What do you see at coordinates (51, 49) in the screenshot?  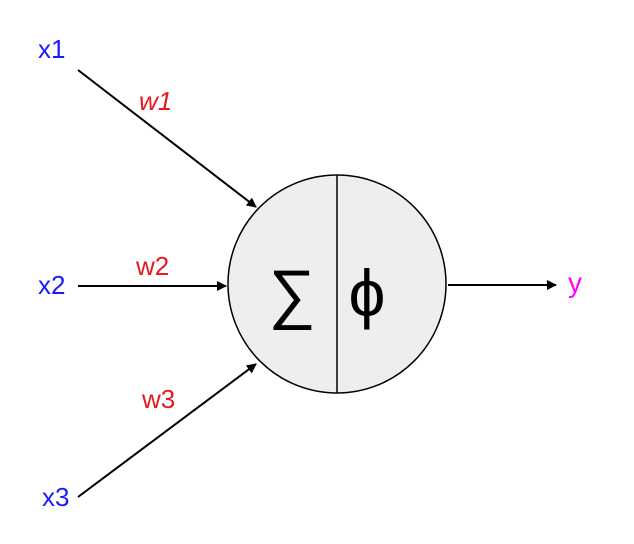 I see `input-label-x1: x1` at bounding box center [51, 49].